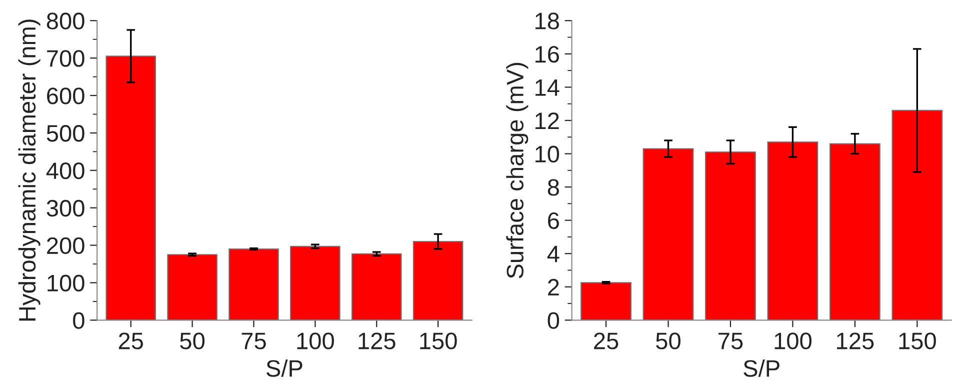 The height and width of the screenshot is (389, 961). What do you see at coordinates (548, 154) in the screenshot?
I see `y-tick-label: 10` at bounding box center [548, 154].